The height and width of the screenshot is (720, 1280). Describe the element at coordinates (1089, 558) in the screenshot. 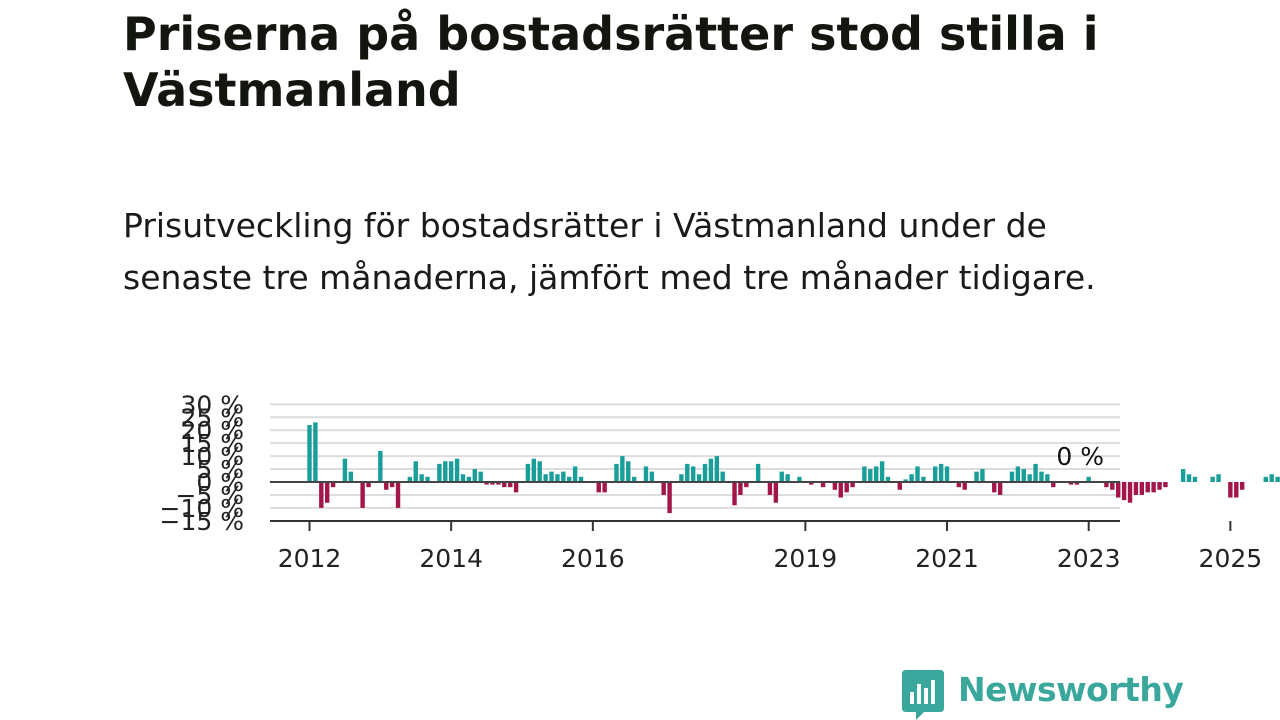

I see `x-tick-label: 2023` at that location.